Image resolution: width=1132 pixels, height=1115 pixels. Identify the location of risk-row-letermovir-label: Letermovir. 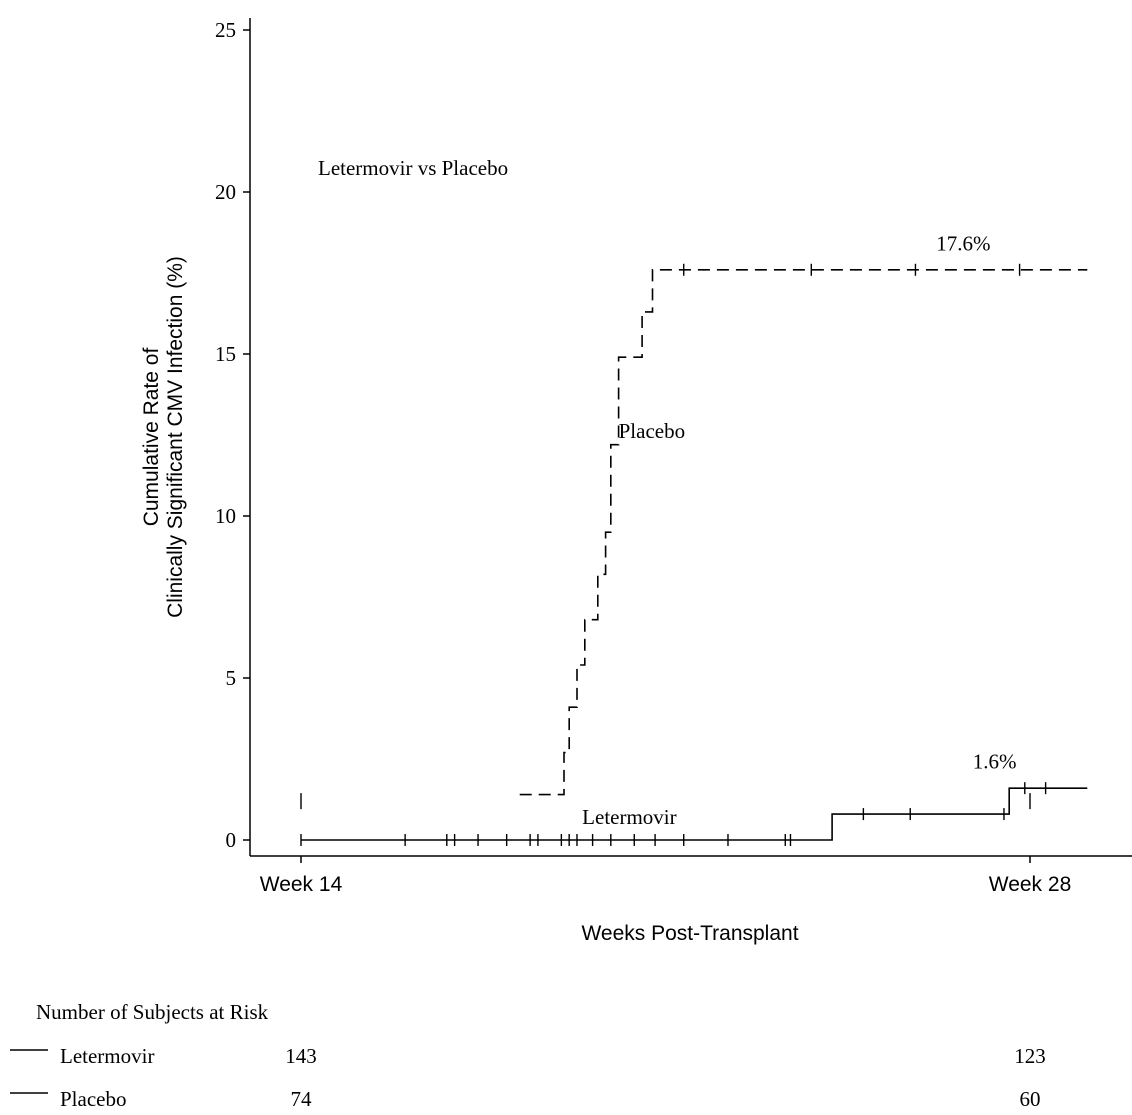
(107, 1056).